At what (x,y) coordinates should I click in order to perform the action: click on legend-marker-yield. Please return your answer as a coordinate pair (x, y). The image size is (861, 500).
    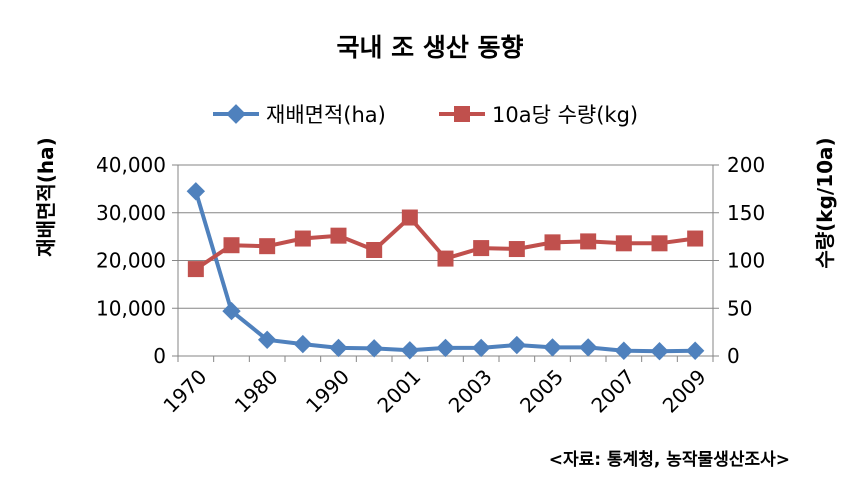
    Looking at the image, I should click on (462, 114).